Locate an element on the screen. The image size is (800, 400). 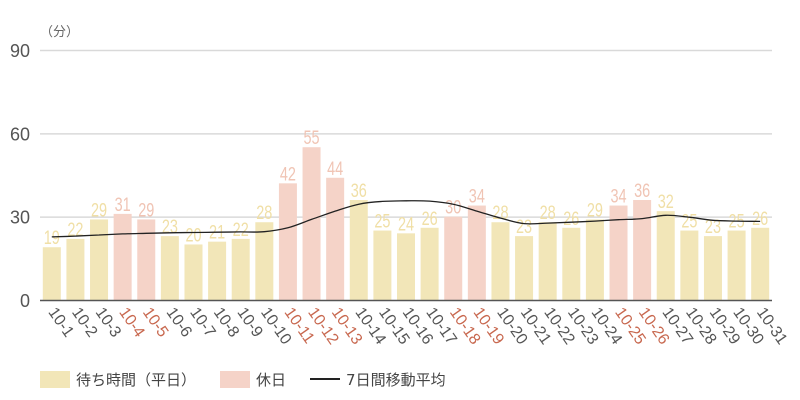
x-tick-label: 10-6 is located at coordinates (179, 323).